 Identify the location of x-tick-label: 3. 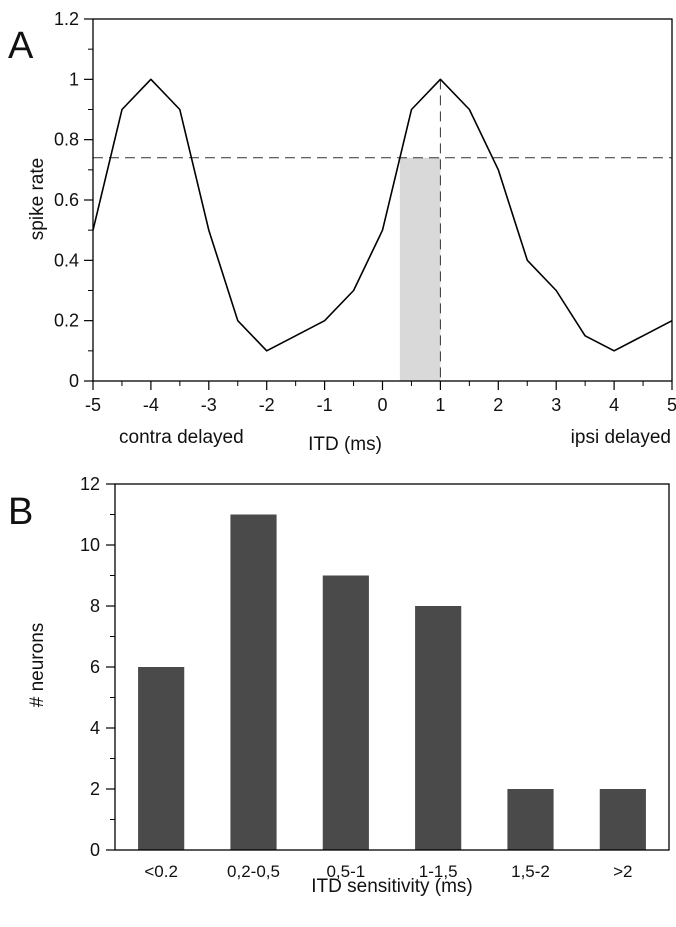
(556, 405).